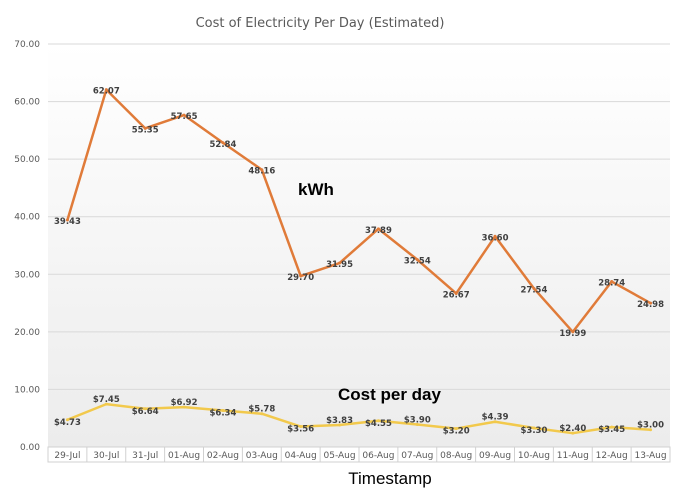 The height and width of the screenshot is (500, 695). I want to click on series-label-kwh: kWh, so click(316, 189).